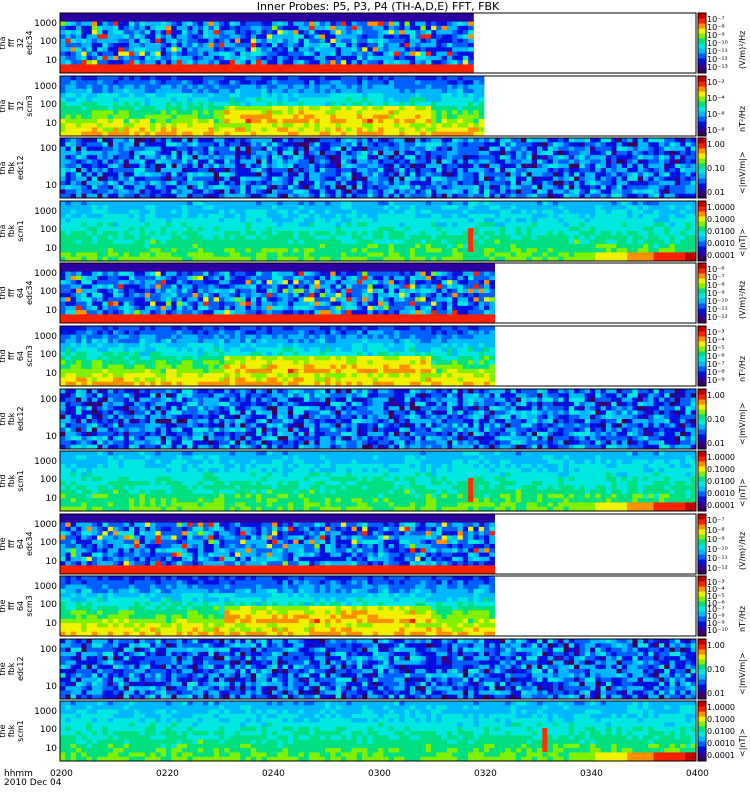 This screenshot has height=800, width=750. What do you see at coordinates (716, 443) in the screenshot?
I see `colorbar-tick-label: 0.01` at bounding box center [716, 443].